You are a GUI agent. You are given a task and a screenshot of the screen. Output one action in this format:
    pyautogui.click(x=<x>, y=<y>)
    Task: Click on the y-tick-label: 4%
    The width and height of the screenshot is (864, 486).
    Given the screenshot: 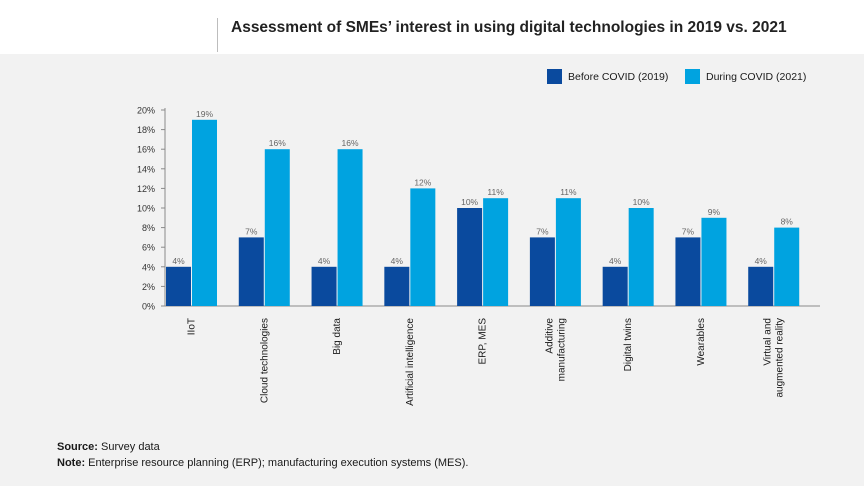 What is the action you would take?
    pyautogui.click(x=148, y=267)
    